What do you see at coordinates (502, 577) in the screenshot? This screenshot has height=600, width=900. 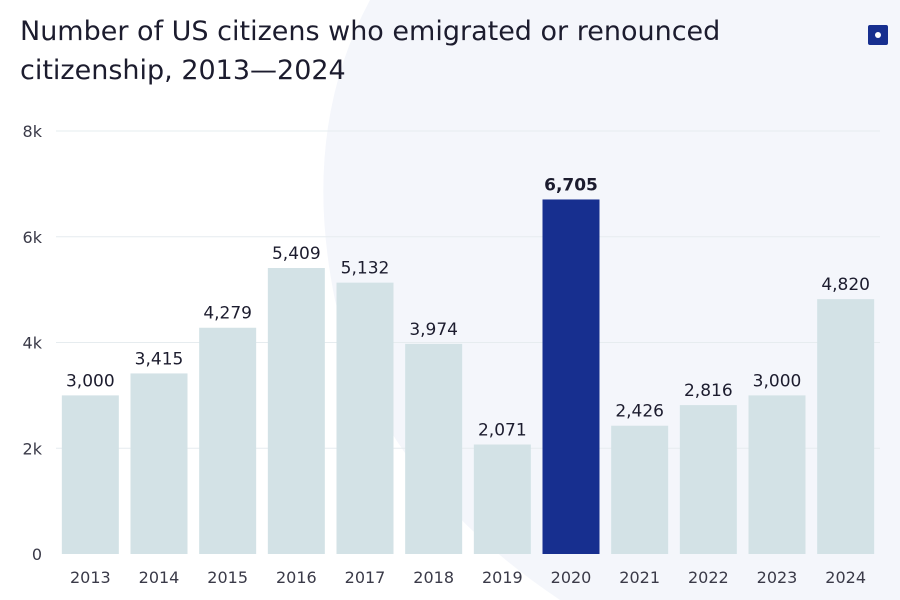 I see `x-tick-label: 2019` at bounding box center [502, 577].